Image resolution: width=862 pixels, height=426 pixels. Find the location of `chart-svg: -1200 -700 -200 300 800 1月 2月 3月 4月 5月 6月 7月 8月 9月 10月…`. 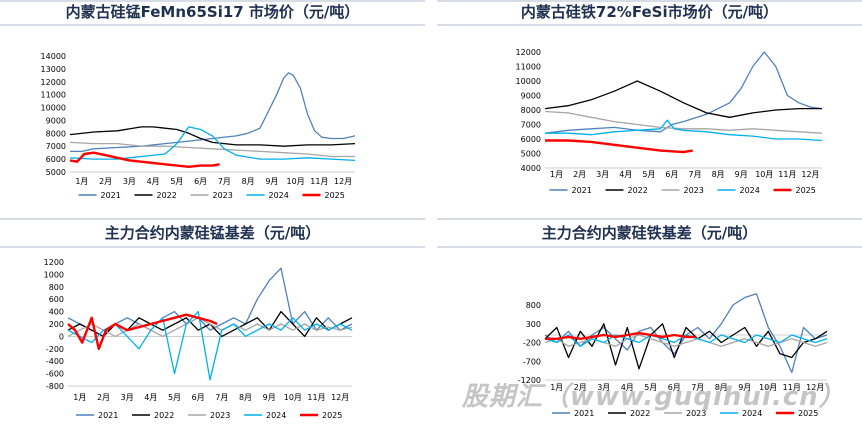

chart-svg: -1200 -700 -200 300 800 1月 2月 3月 4月 5月 6月 7月 8月 9月 10月… is located at coordinates (673, 355).